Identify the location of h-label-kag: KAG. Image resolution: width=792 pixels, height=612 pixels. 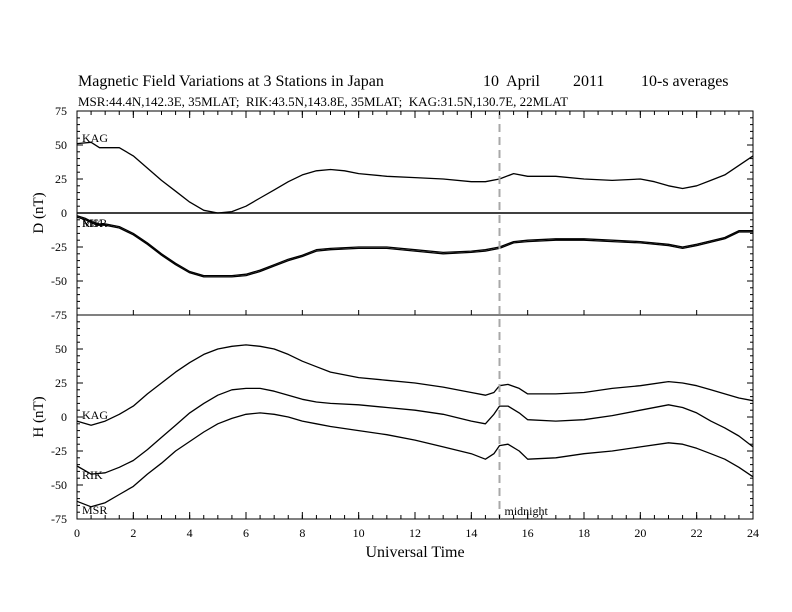
(95, 415).